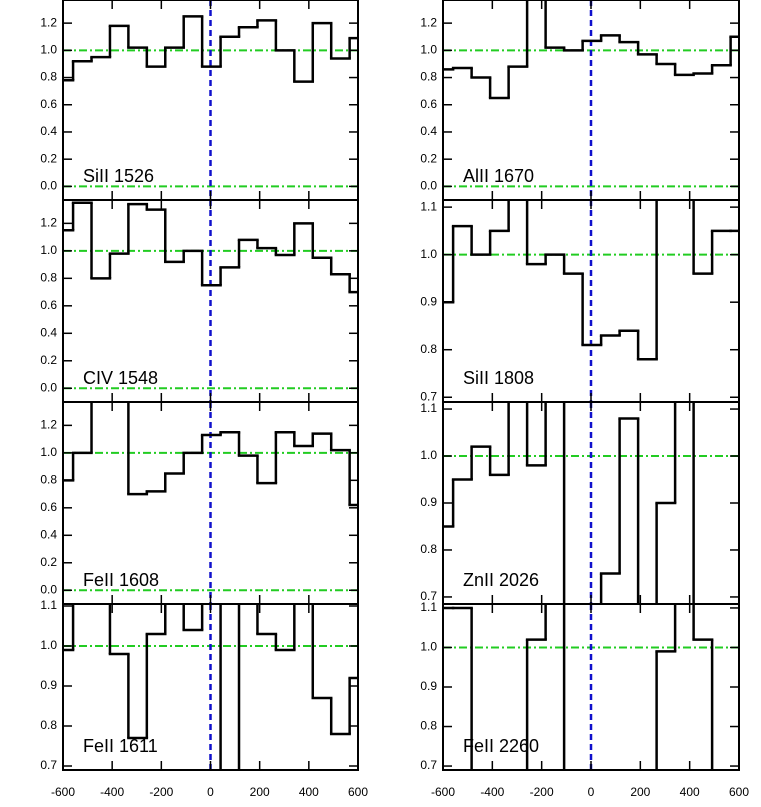  I want to click on line-label: CIV 1548, so click(120, 378).